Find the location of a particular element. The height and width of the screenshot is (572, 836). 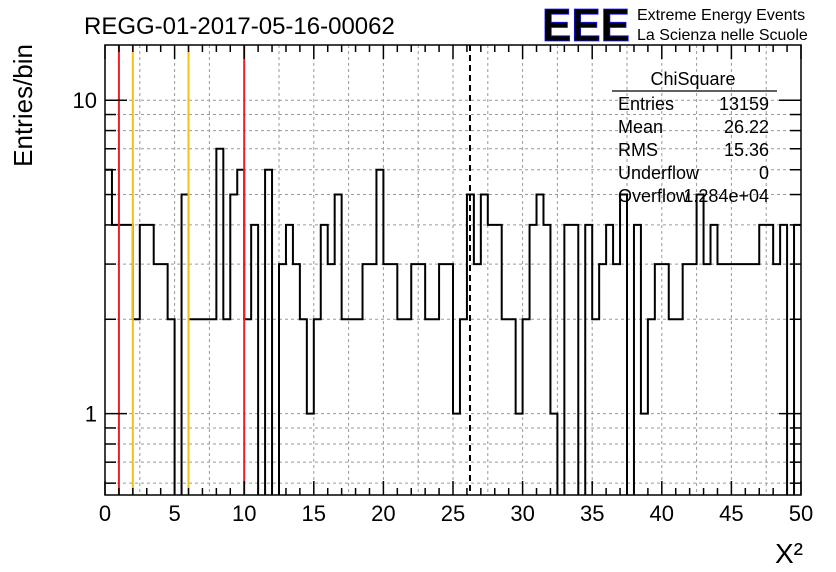

y-tick-labels: 1 10 is located at coordinates (85, 257).